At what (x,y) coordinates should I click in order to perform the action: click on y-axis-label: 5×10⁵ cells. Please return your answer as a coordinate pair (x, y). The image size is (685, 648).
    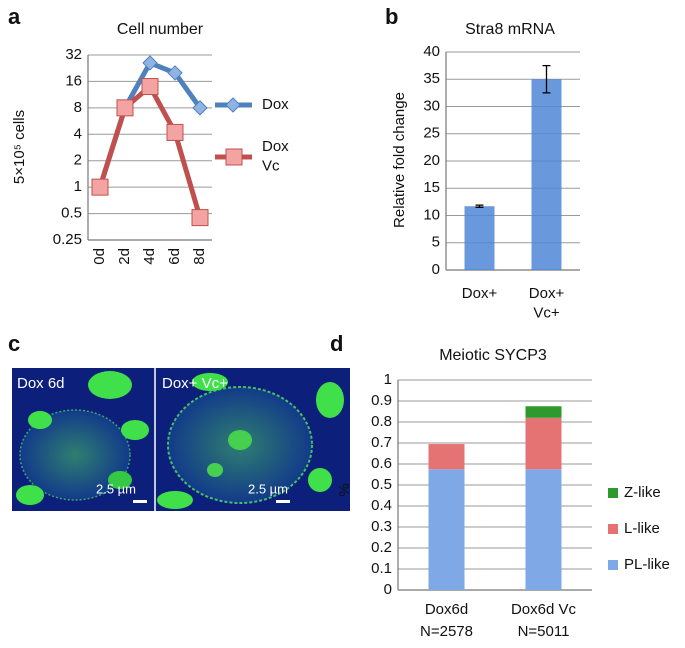
    Looking at the image, I should click on (19, 147).